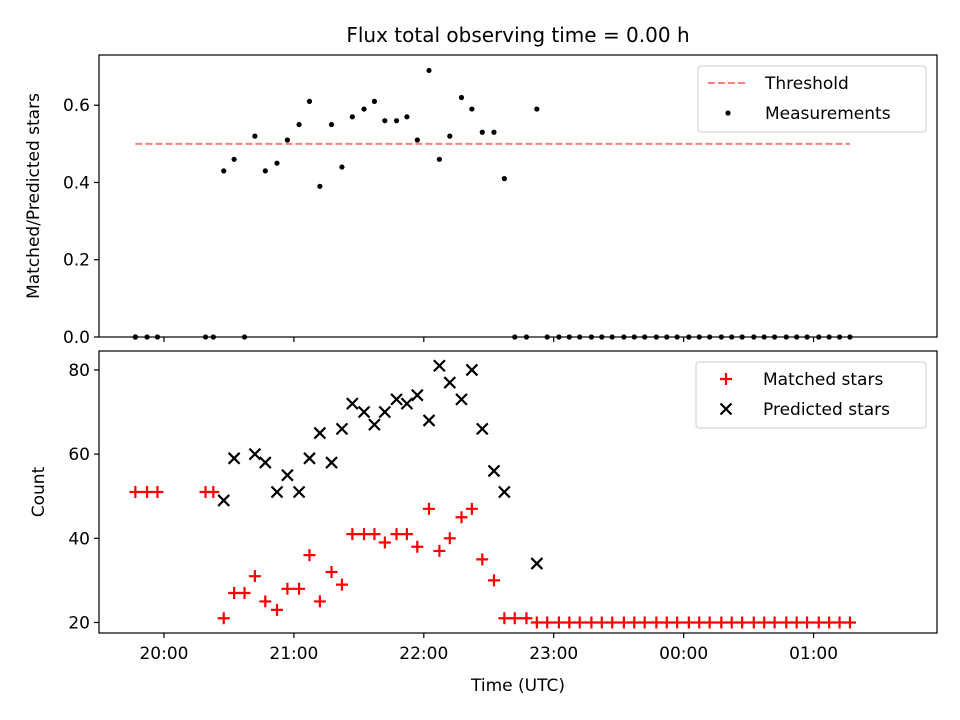 This screenshot has width=960, height=720. What do you see at coordinates (293, 654) in the screenshot?
I see `x-tick-label: 21:00` at bounding box center [293, 654].